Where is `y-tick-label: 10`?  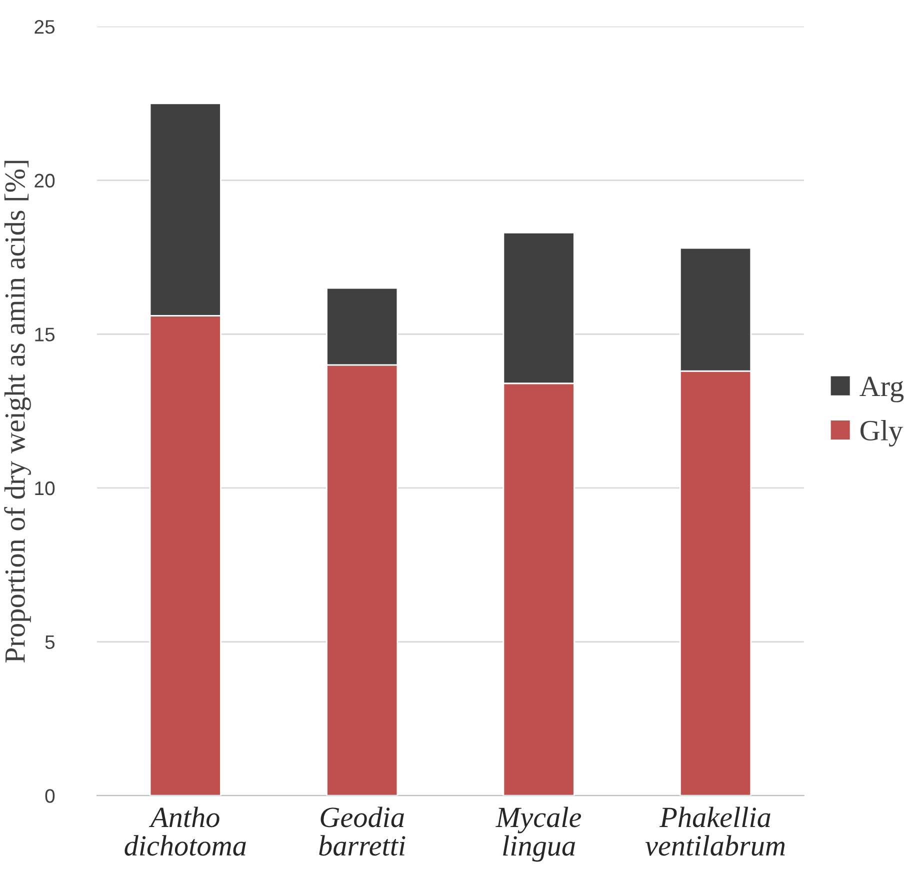 y-tick-label: 10 is located at coordinates (45, 488).